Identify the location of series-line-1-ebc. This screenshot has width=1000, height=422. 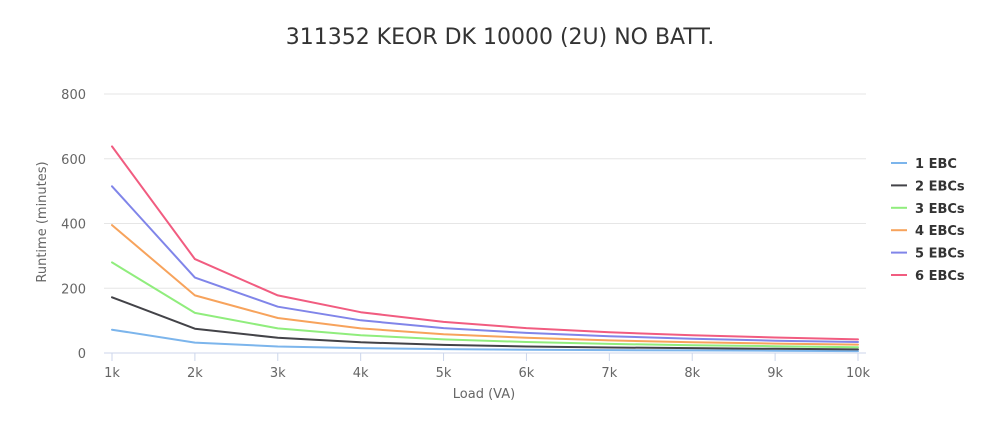
(485, 340).